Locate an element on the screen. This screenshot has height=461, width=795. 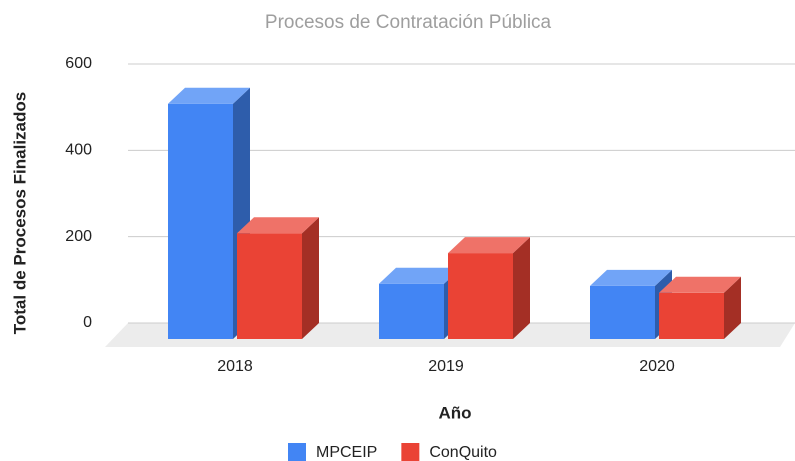
x-tick-label: 2020 is located at coordinates (657, 366).